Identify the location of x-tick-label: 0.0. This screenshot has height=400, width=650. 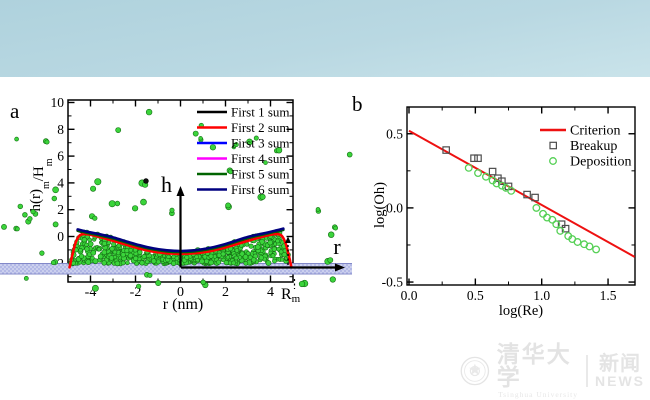
(409, 295).